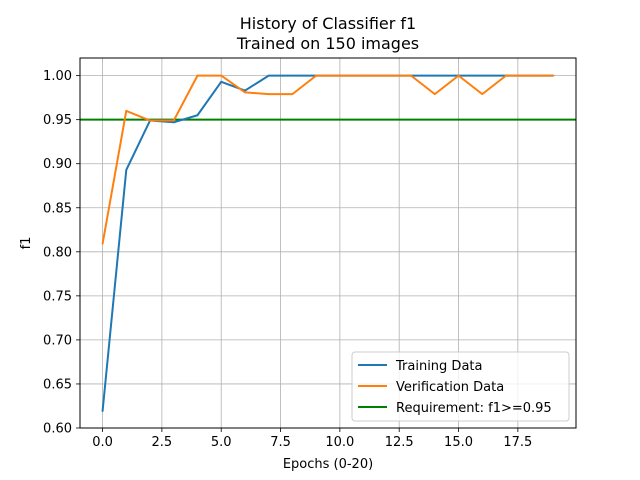  What do you see at coordinates (474, 408) in the screenshot?
I see `legend-label-requirement: Requirement: f1>=0.95` at bounding box center [474, 408].